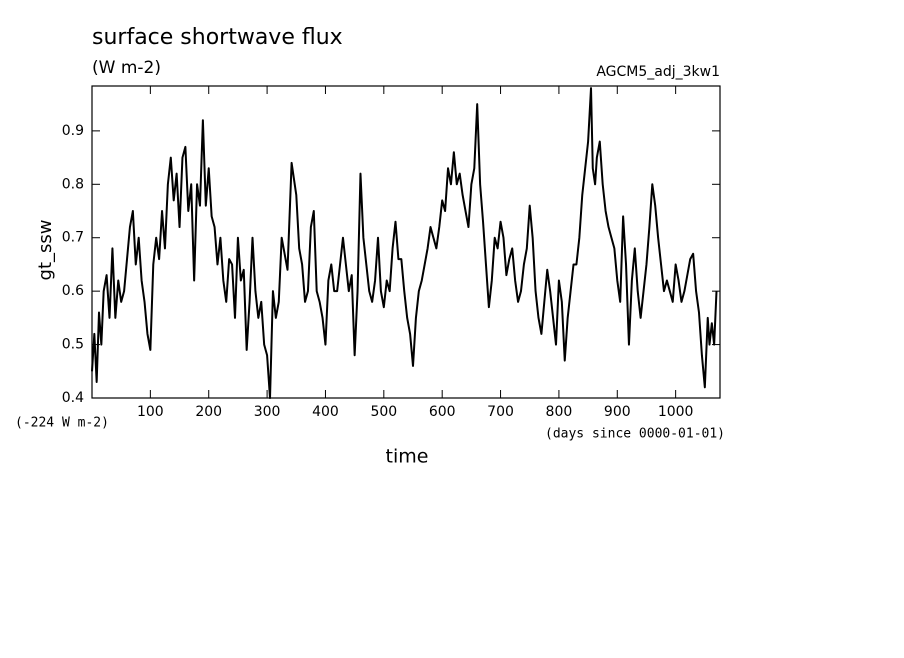 This screenshot has width=904, height=658. What do you see at coordinates (442, 412) in the screenshot?
I see `x-tick-label: 600` at bounding box center [442, 412].